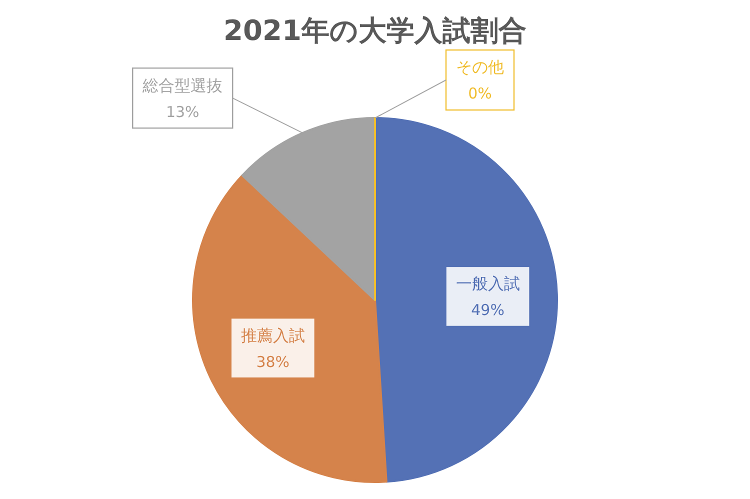  What do you see at coordinates (375, 30) in the screenshot?
I see `title: 2021年の大学入試割合` at bounding box center [375, 30].